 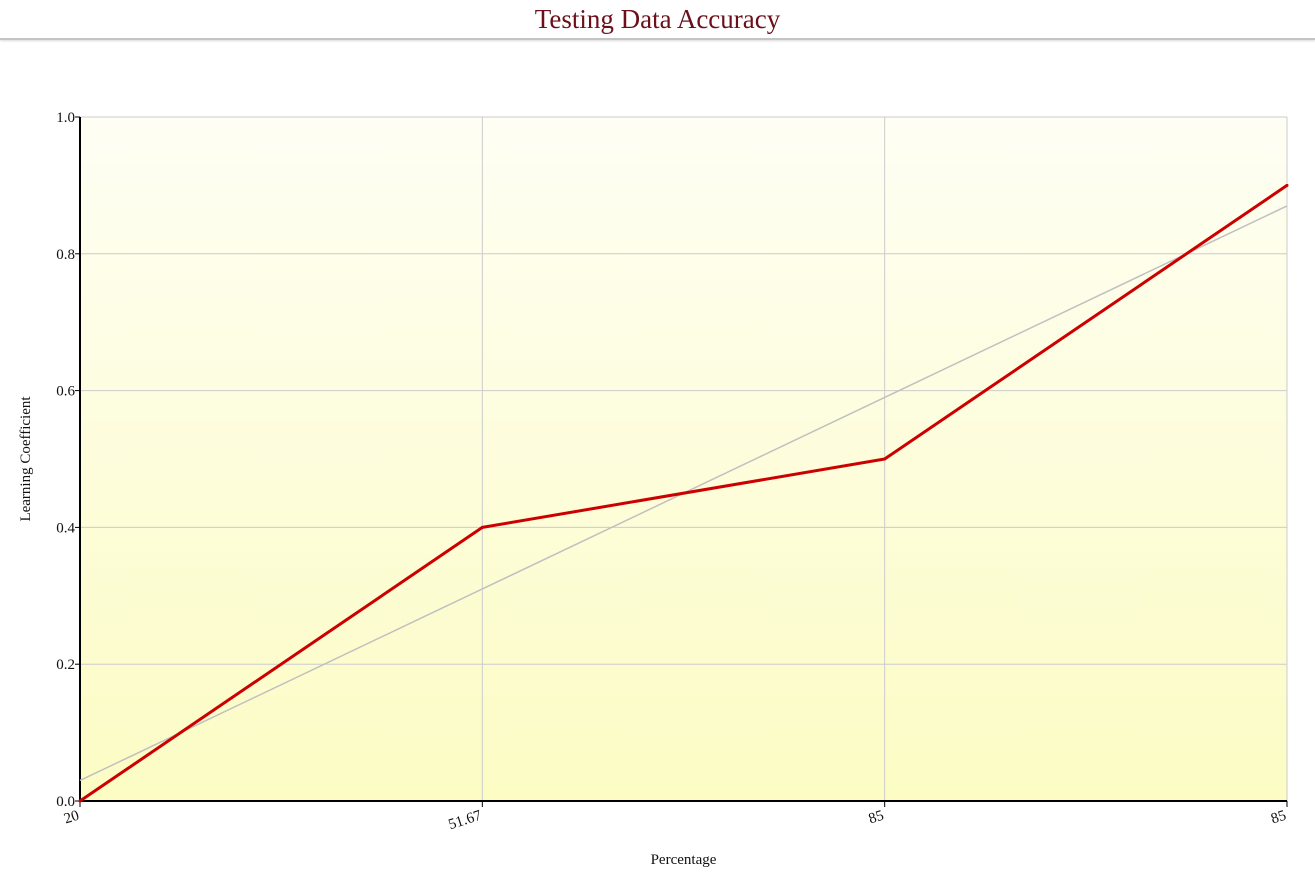 What do you see at coordinates (65, 118) in the screenshot?
I see `y-tick-label: 1.0` at bounding box center [65, 118].